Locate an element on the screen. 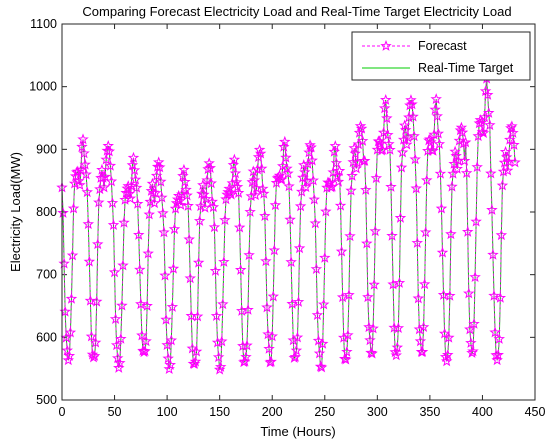 The width and height of the screenshot is (550, 442). y-tick-label: 600 is located at coordinates (46, 337).